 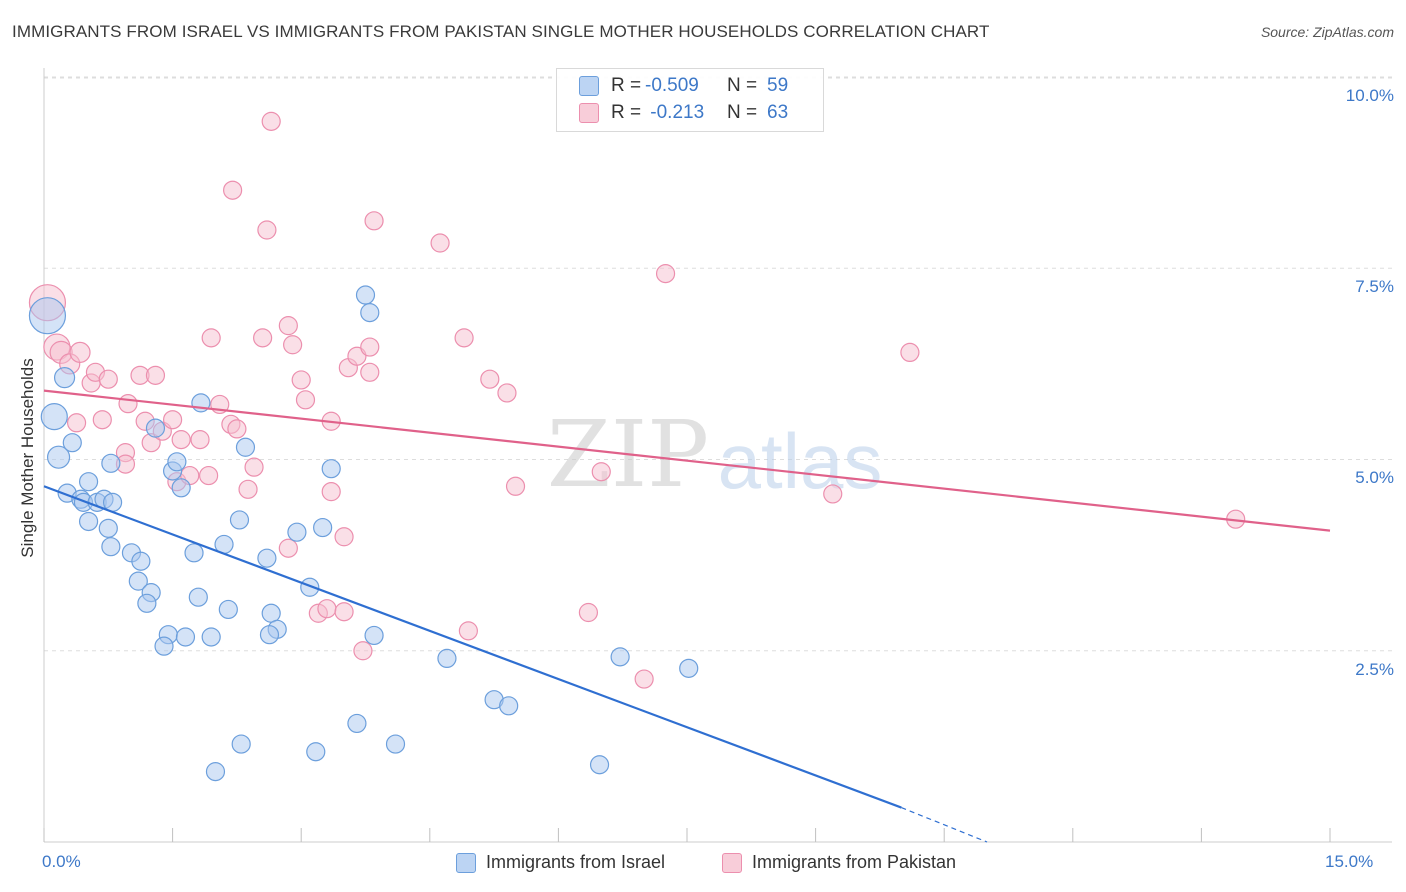 I want to click on bottom-legend-israel: Immigrants from Israel, so click(x=560, y=862).